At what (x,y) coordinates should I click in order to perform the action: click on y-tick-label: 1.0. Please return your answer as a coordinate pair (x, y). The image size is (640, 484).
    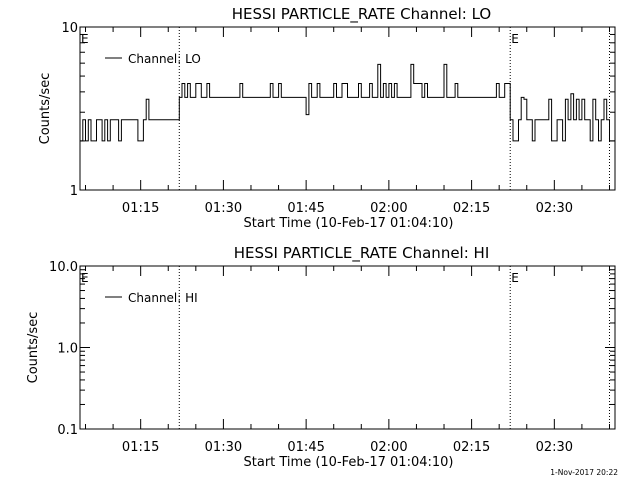
    Looking at the image, I should click on (67, 349).